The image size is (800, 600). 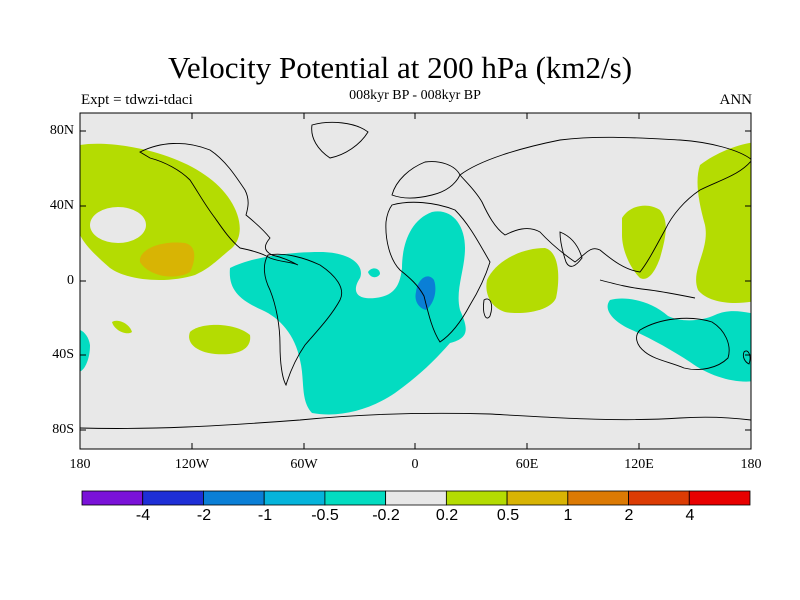 What do you see at coordinates (219, 204) in the screenshot?
I see `coast-north-america` at bounding box center [219, 204].